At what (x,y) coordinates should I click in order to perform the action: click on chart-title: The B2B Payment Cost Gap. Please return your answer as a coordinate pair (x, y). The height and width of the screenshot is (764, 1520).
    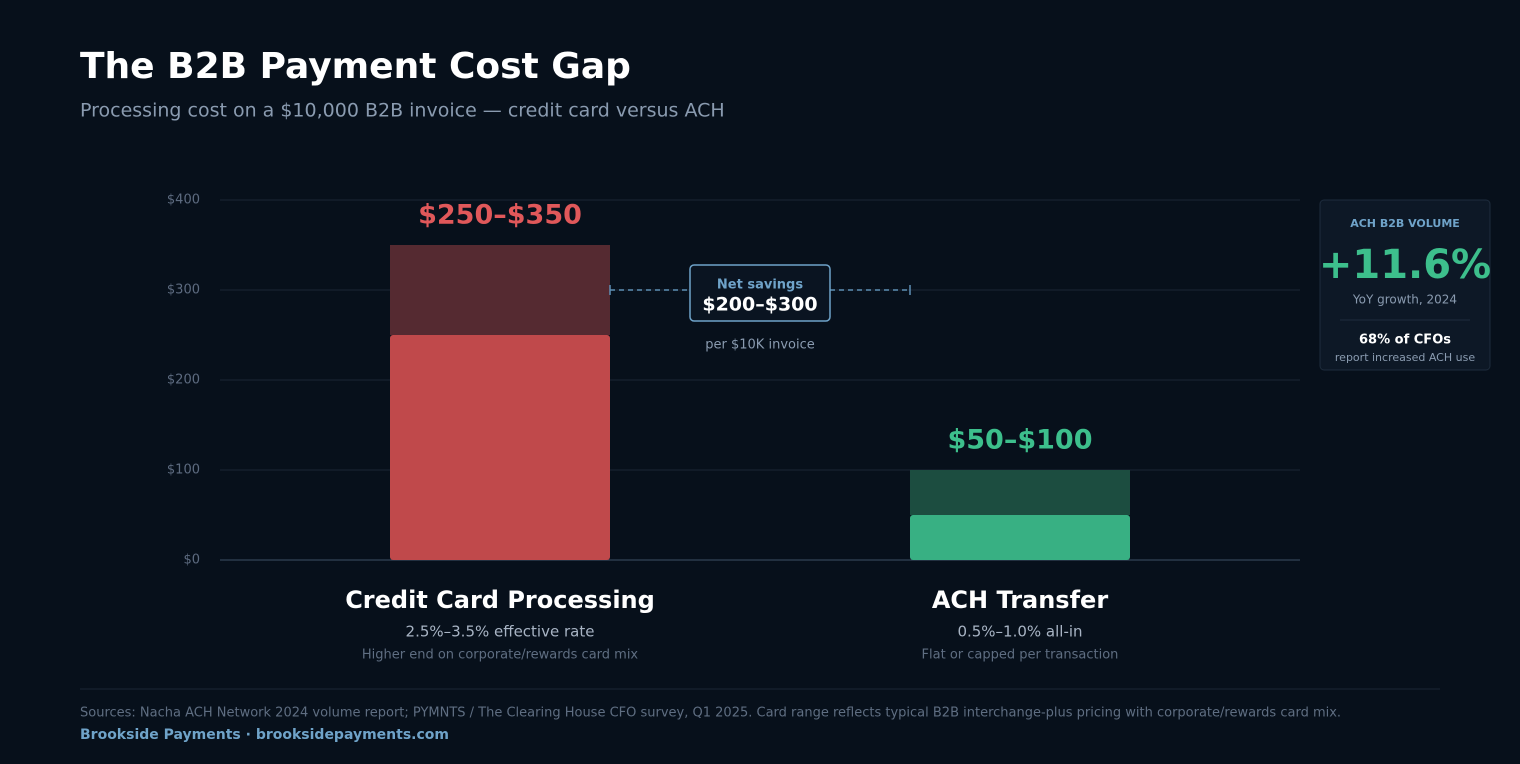
    Looking at the image, I should click on (355, 66).